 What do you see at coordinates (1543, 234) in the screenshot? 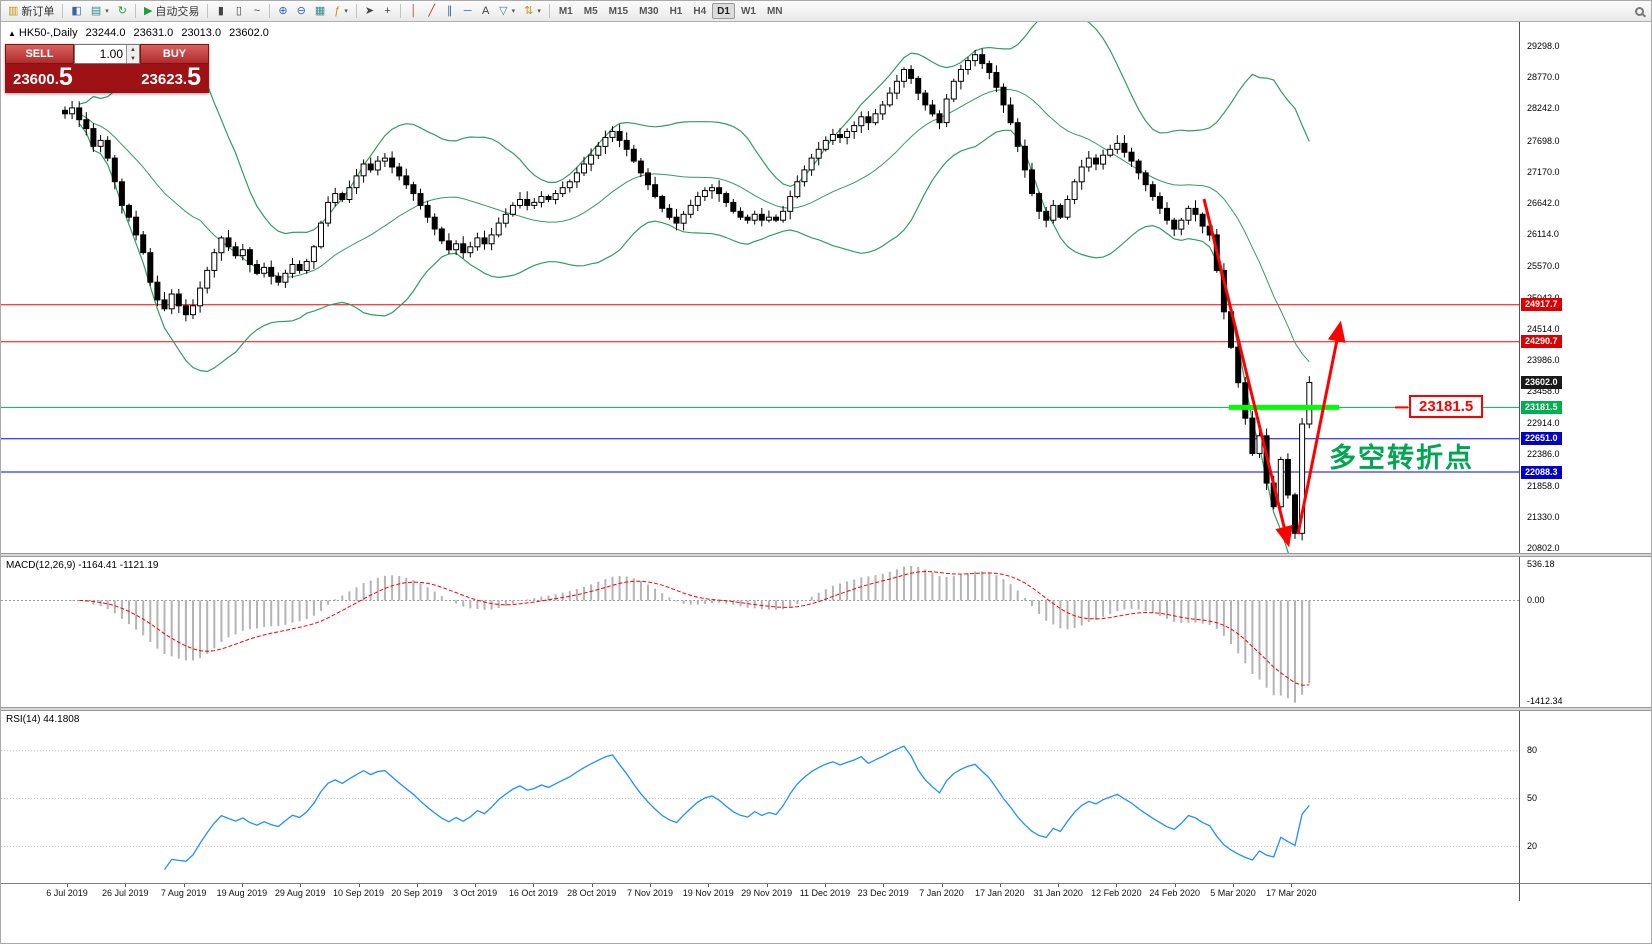
I see `y-axis-tick: 26114.0` at bounding box center [1543, 234].